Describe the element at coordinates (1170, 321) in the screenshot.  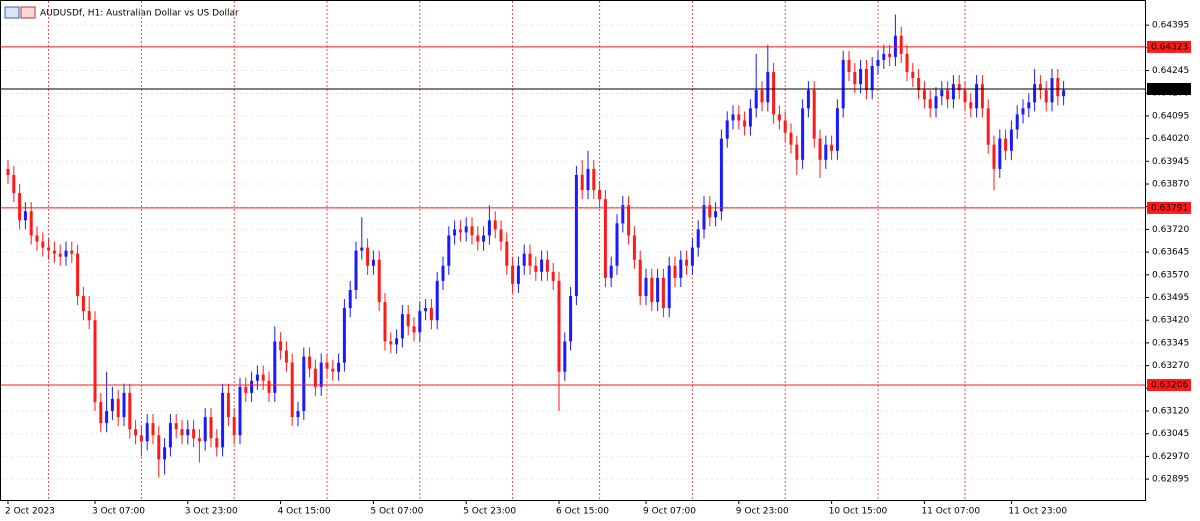
I see `y-tick-label: 0.63420` at that location.